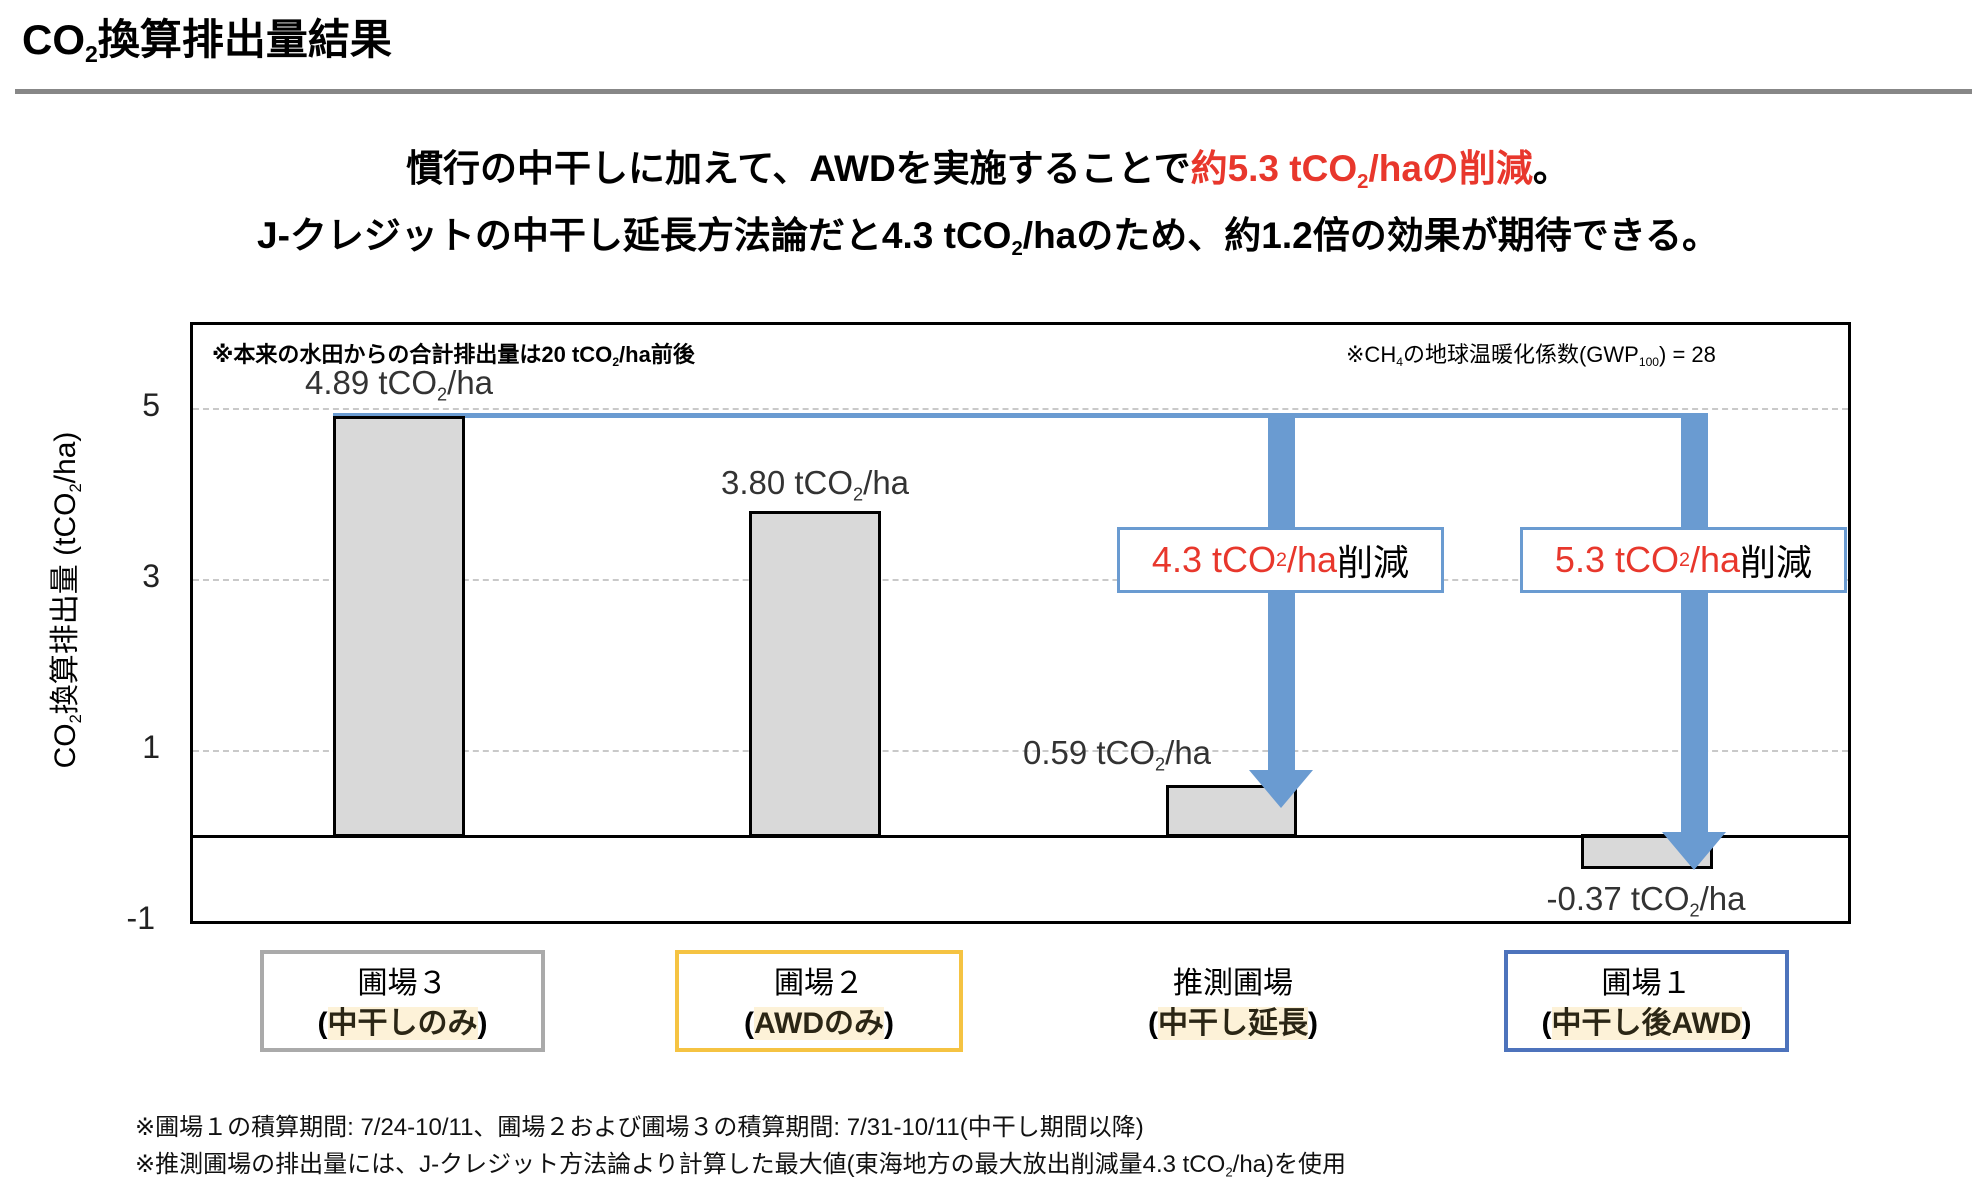  What do you see at coordinates (1233, 983) in the screenshot?
I see `category-name: 推測圃場` at bounding box center [1233, 983].